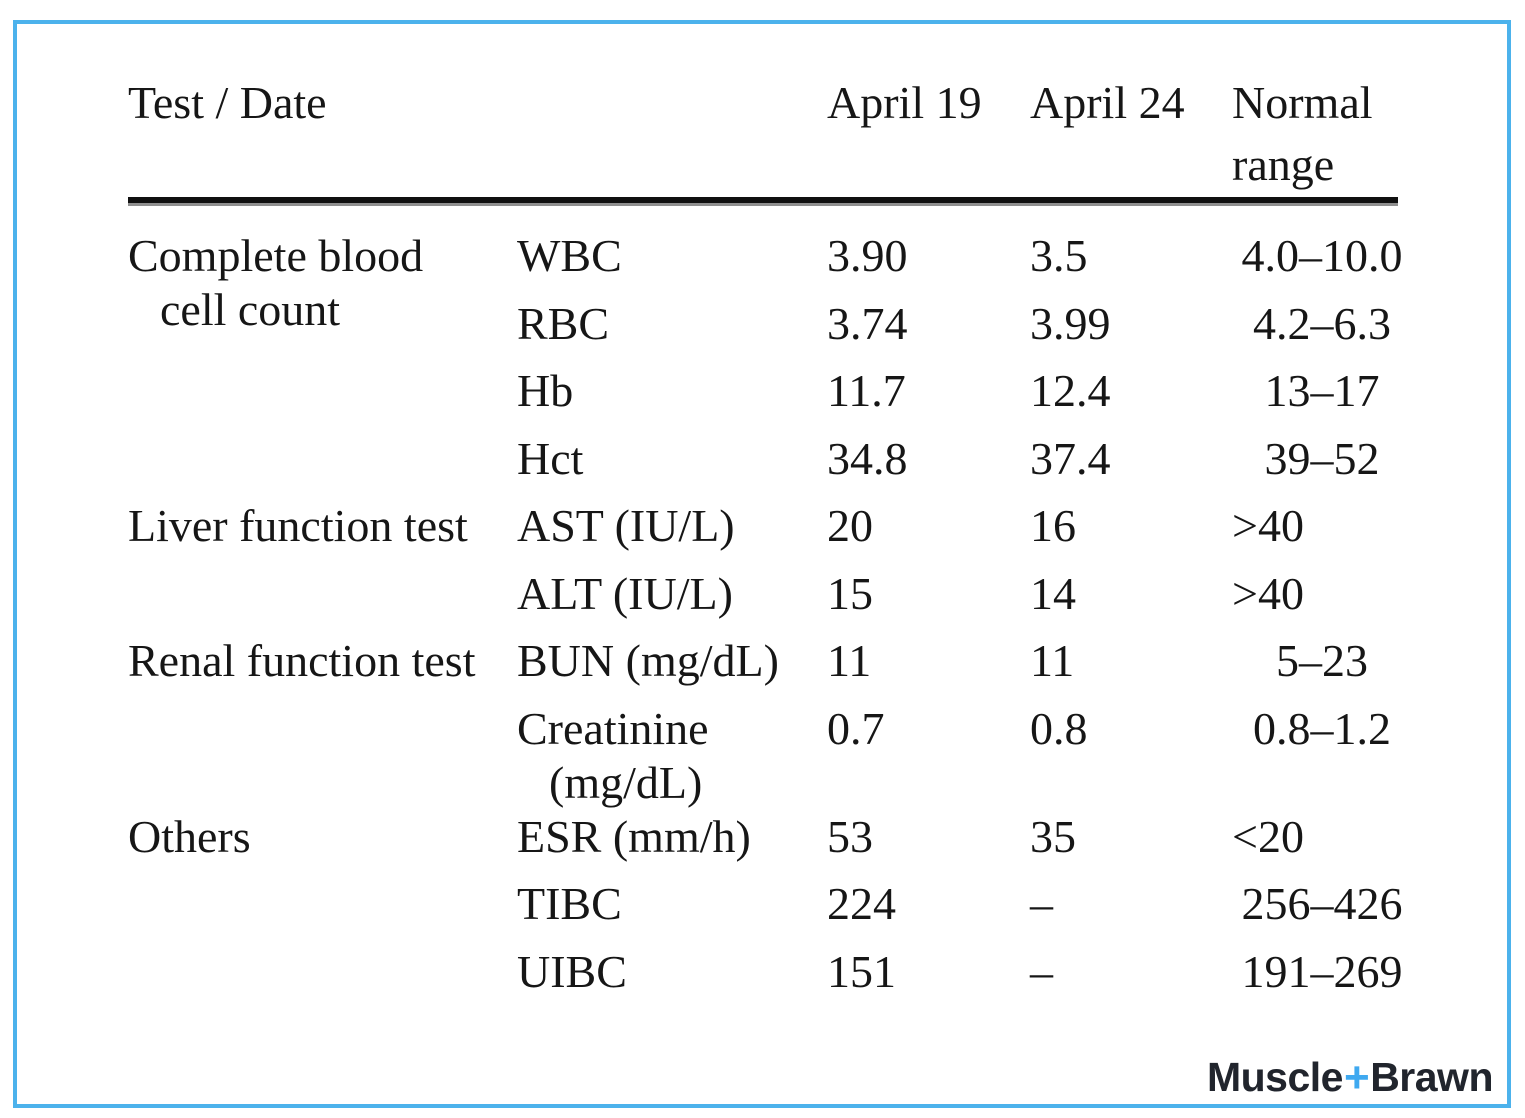  Describe the element at coordinates (569, 255) in the screenshot. I see `test-cell: WBC` at that location.